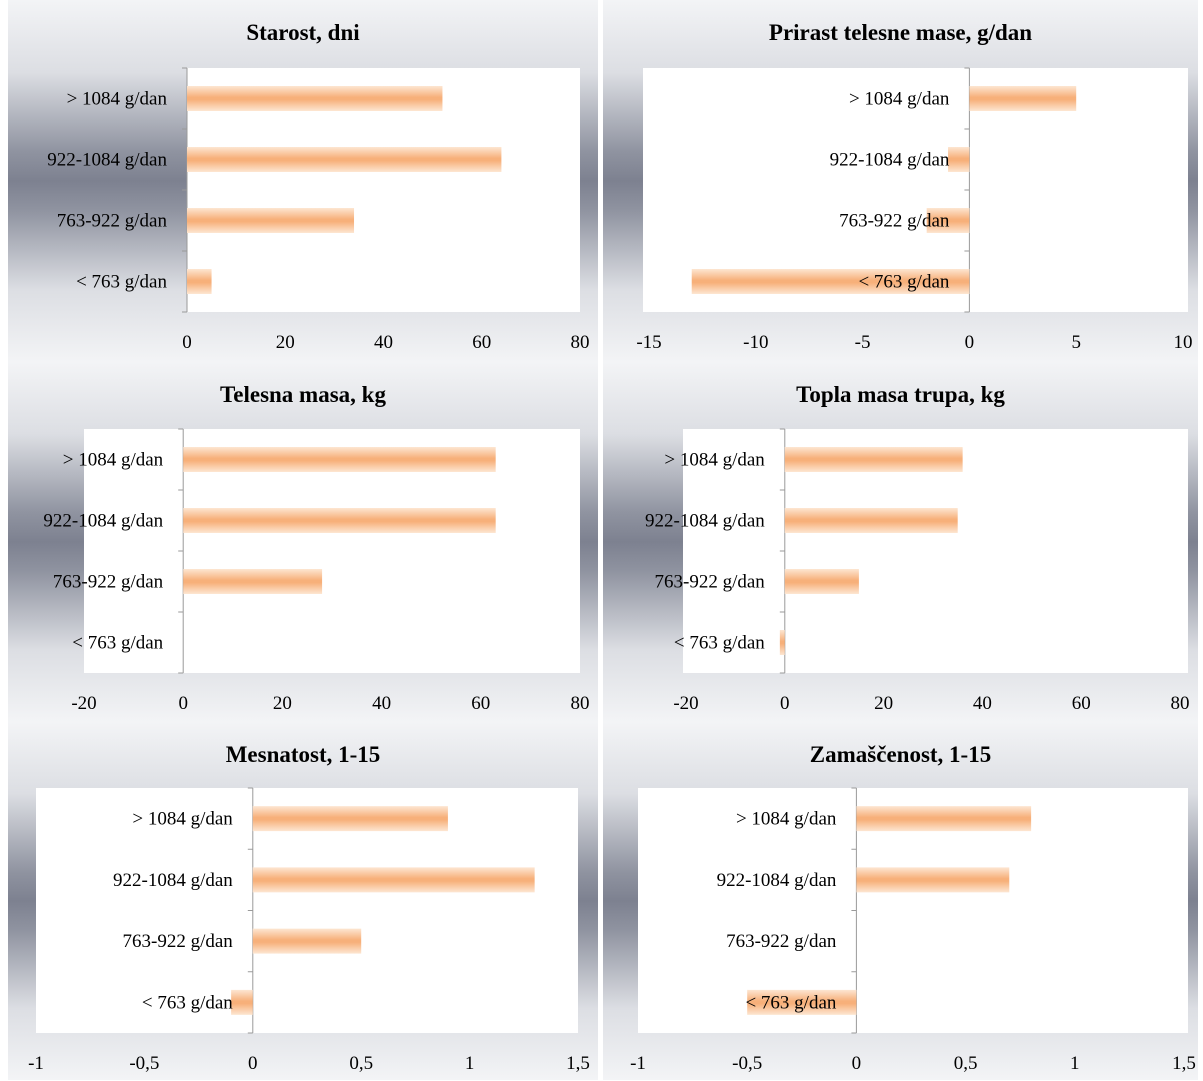  Describe the element at coordinates (1183, 342) in the screenshot. I see `tick-label: 10` at that location.